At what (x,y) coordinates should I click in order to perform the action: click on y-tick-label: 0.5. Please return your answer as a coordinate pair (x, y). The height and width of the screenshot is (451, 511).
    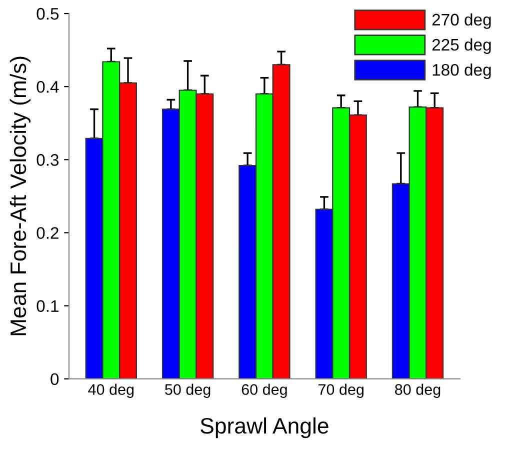
    Looking at the image, I should click on (47, 14).